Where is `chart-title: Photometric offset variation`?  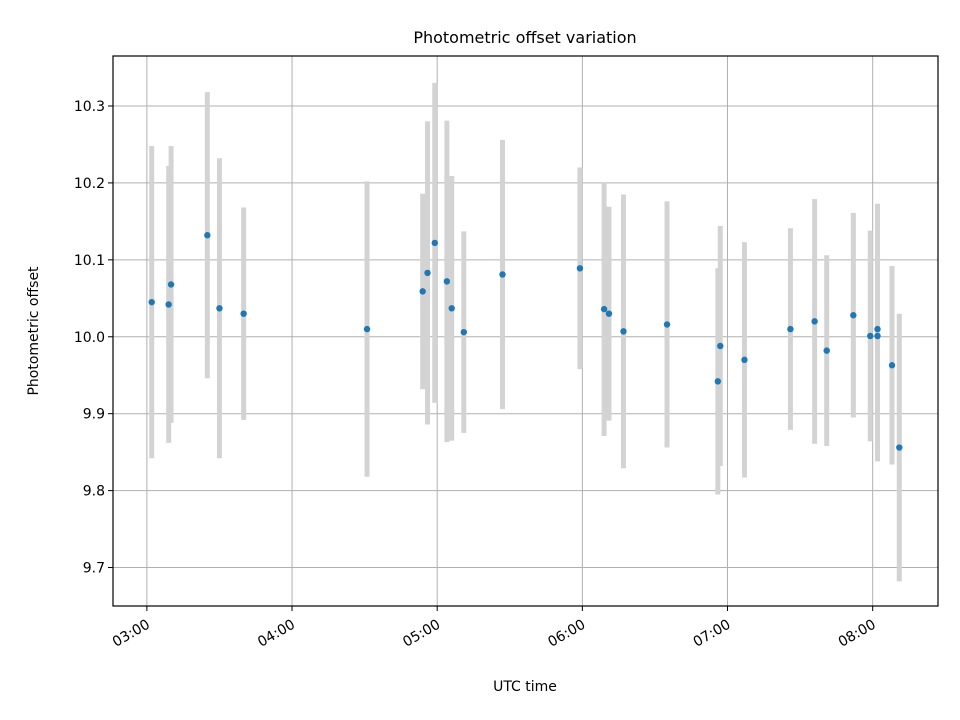
chart-title: Photometric offset variation is located at coordinates (524, 37).